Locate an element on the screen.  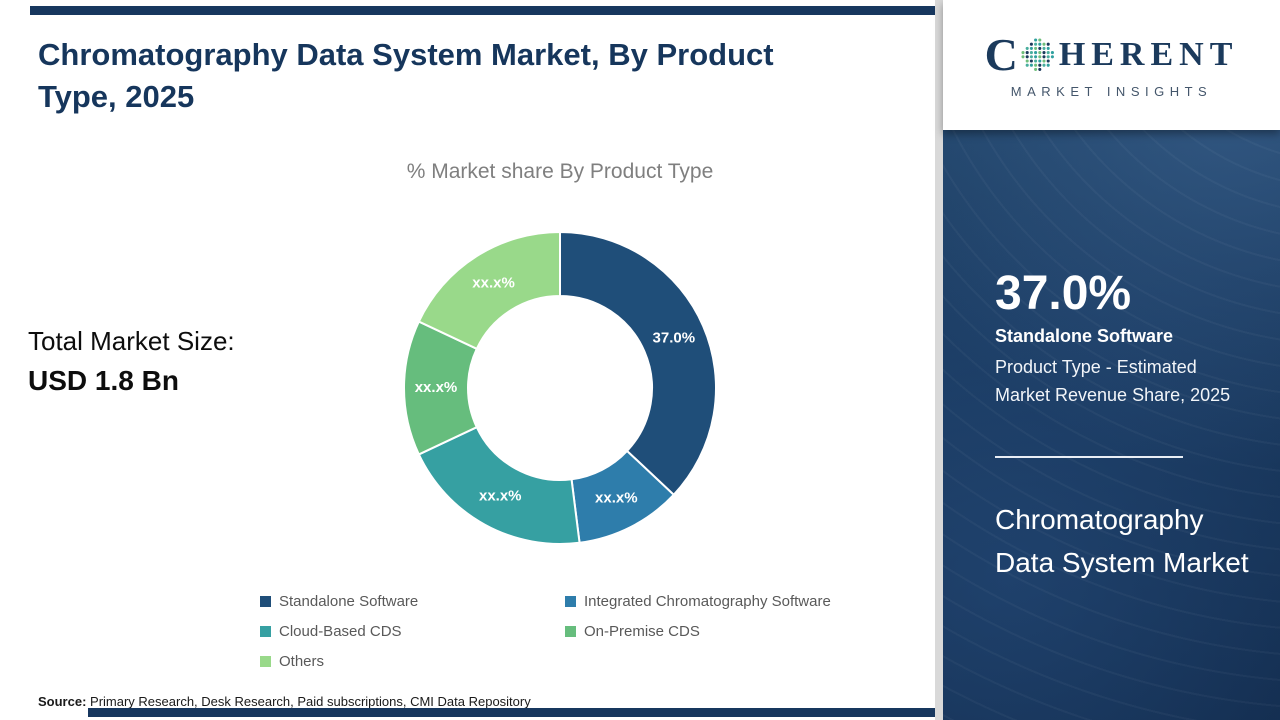
legend-item-on-premise-cds: On-Premise CDS is located at coordinates (698, 631).